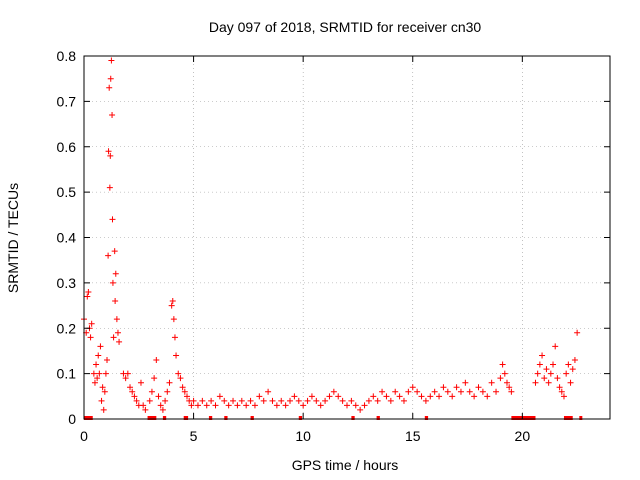  What do you see at coordinates (523, 436) in the screenshot?
I see `x-tick-label: 20` at bounding box center [523, 436].